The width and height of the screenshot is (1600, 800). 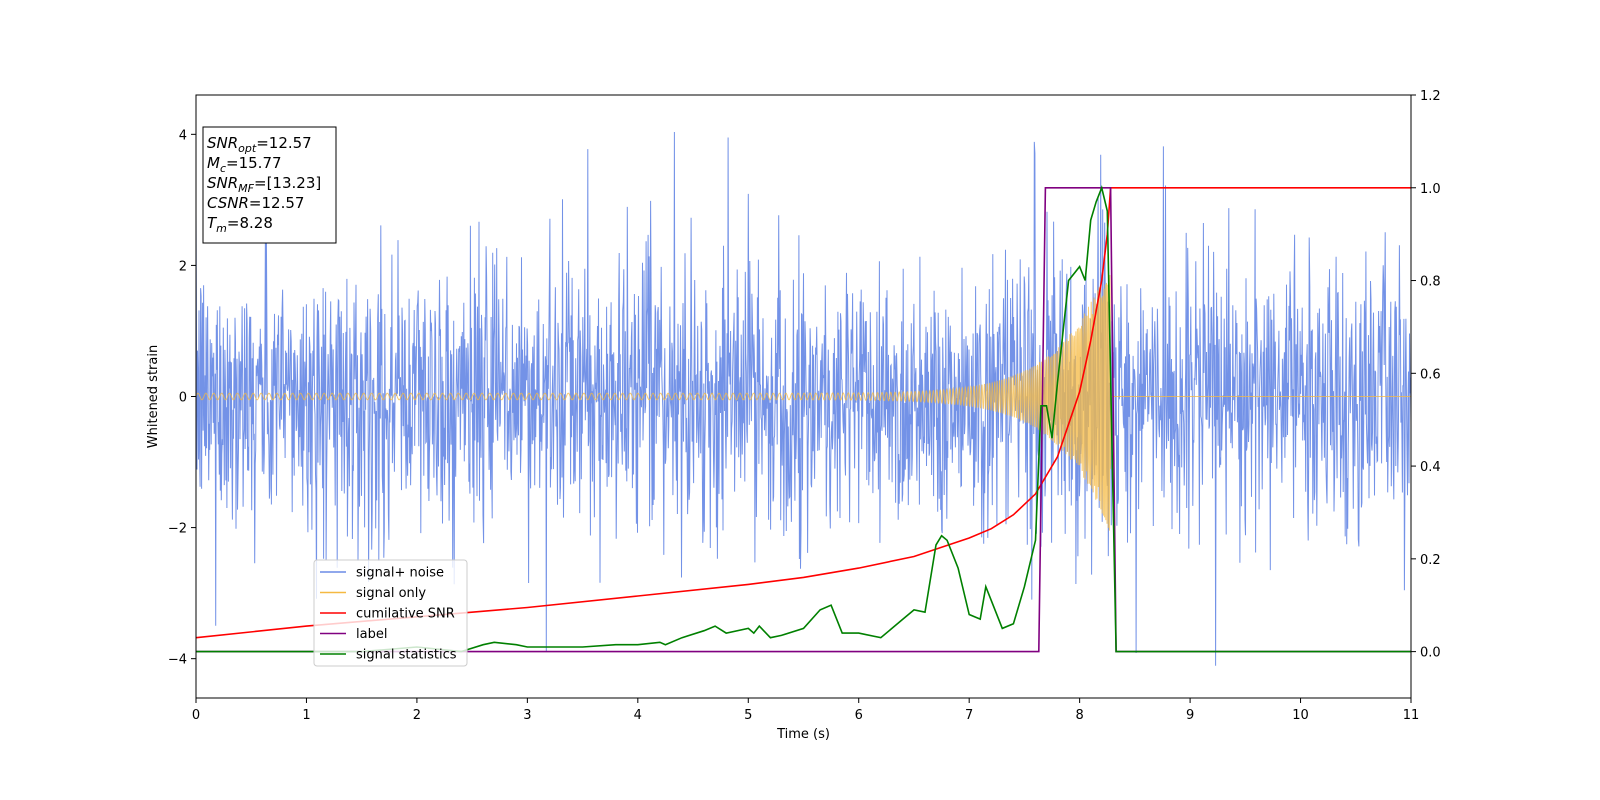 What do you see at coordinates (306, 715) in the screenshot?
I see `x-tick-label: 1` at bounding box center [306, 715].